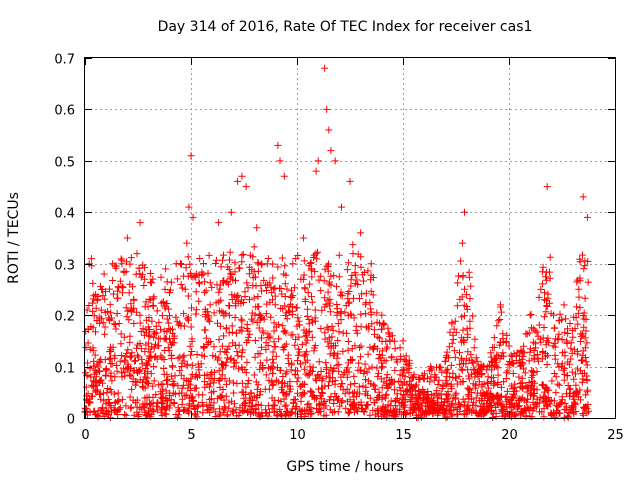 The height and width of the screenshot is (480, 640). Describe the element at coordinates (64, 266) in the screenshot. I see `y-tick-label: 0.3` at that location.